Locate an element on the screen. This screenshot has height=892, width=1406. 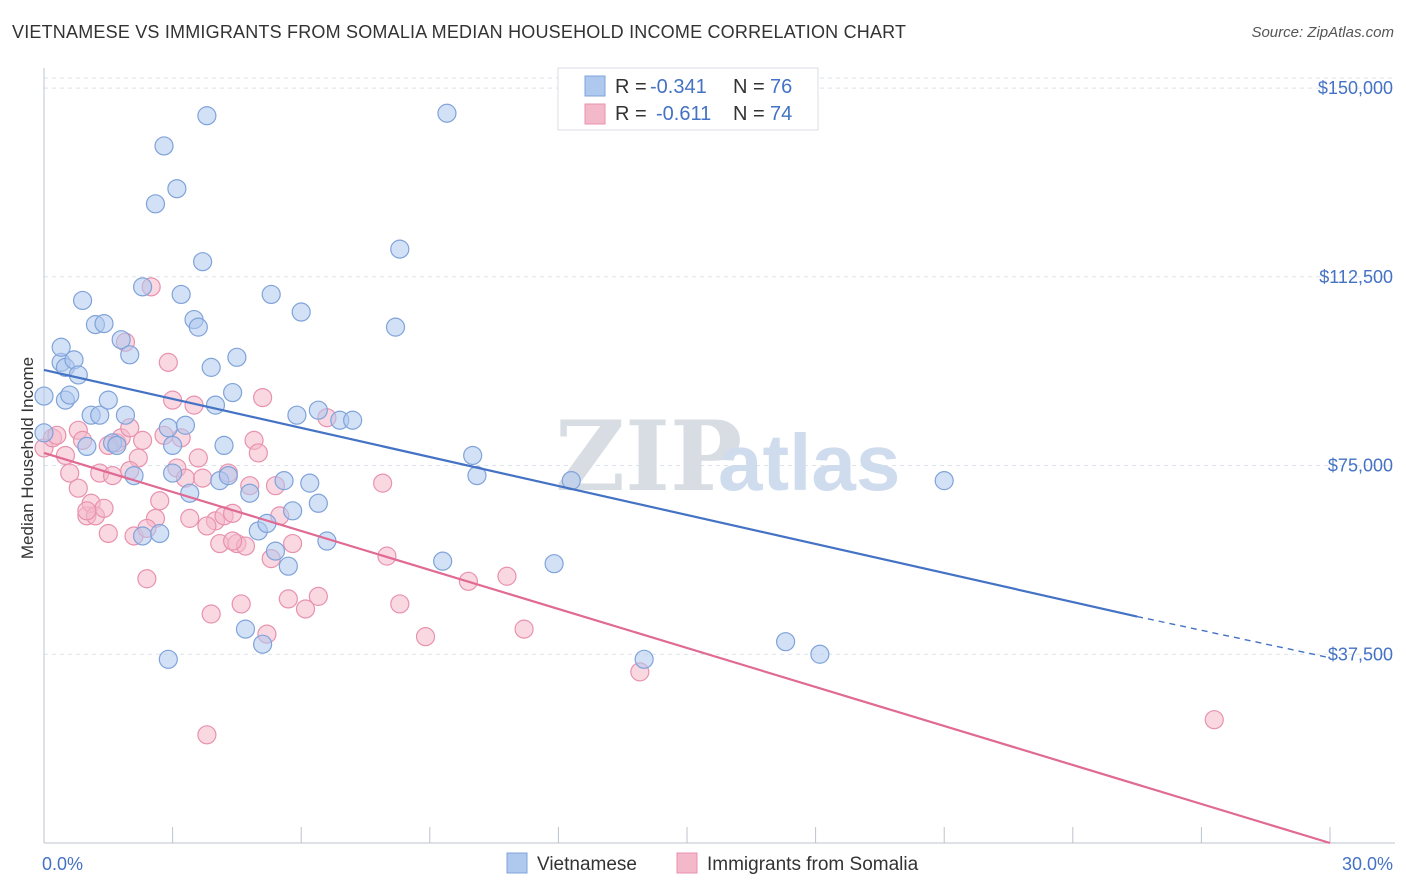
stats-legend: R = -0.341 N = 76 R = -0.611 N = 74 is located at coordinates (688, 99).